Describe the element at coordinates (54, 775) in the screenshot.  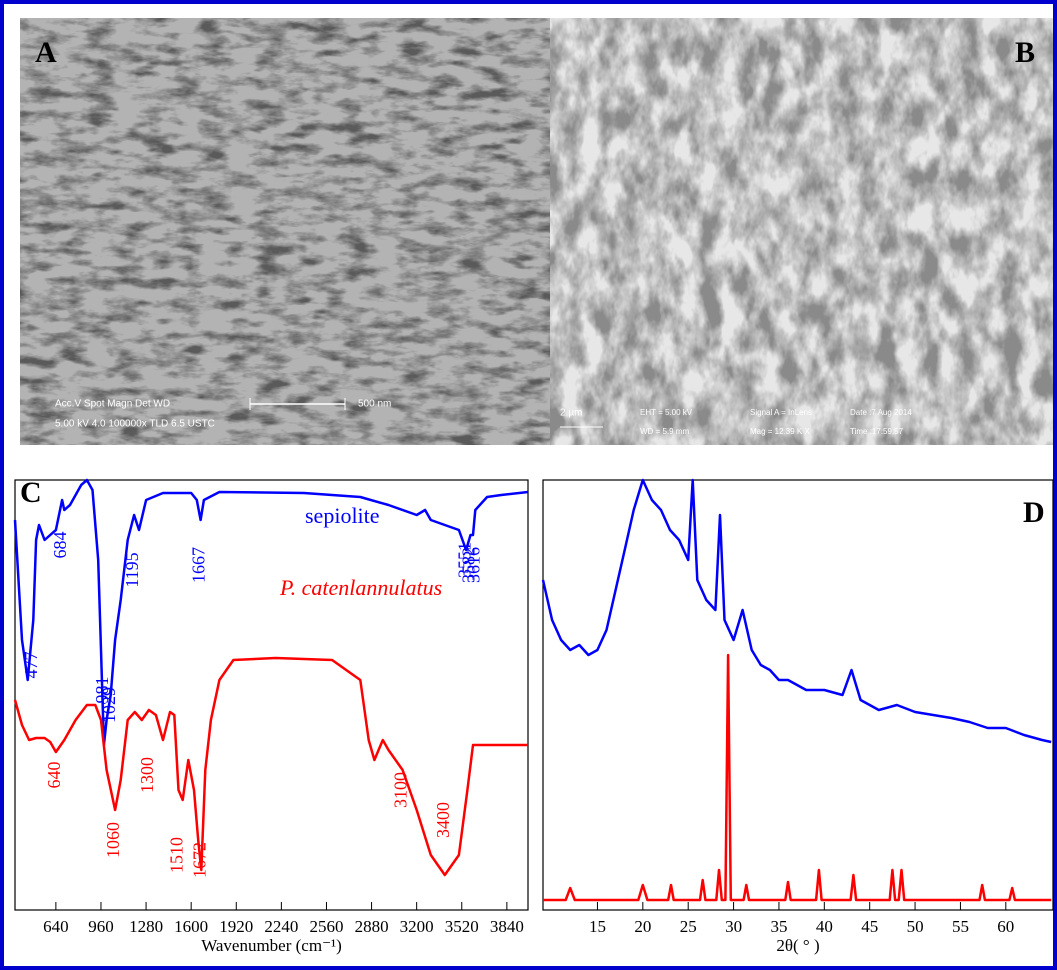
I see `peak-label: 640` at that location.